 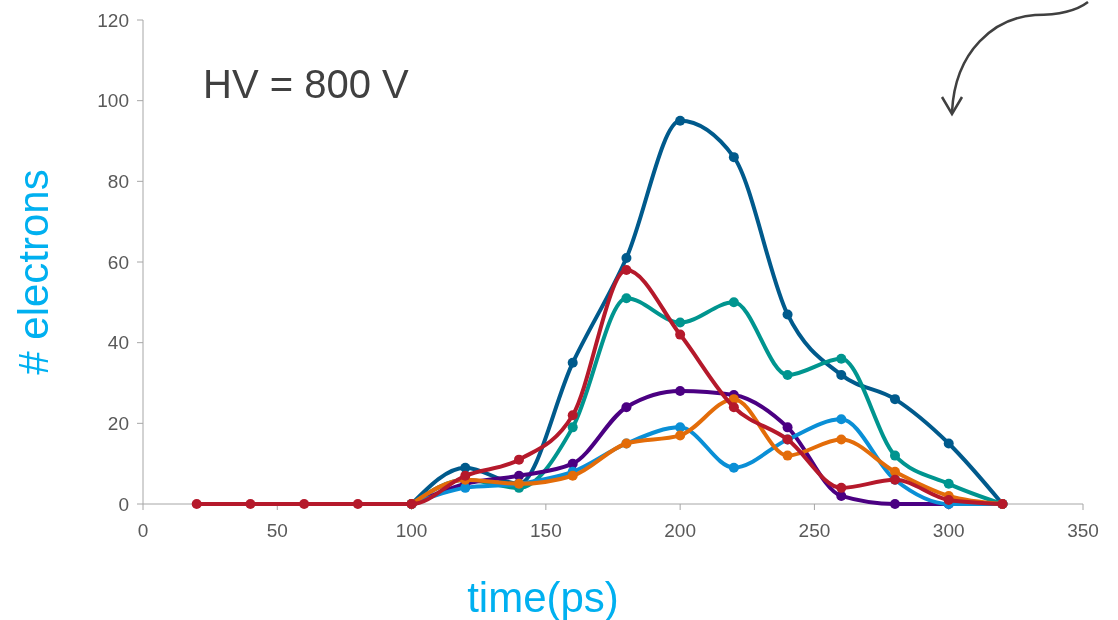 I want to click on x-tick-label: 250, so click(x=814, y=530).